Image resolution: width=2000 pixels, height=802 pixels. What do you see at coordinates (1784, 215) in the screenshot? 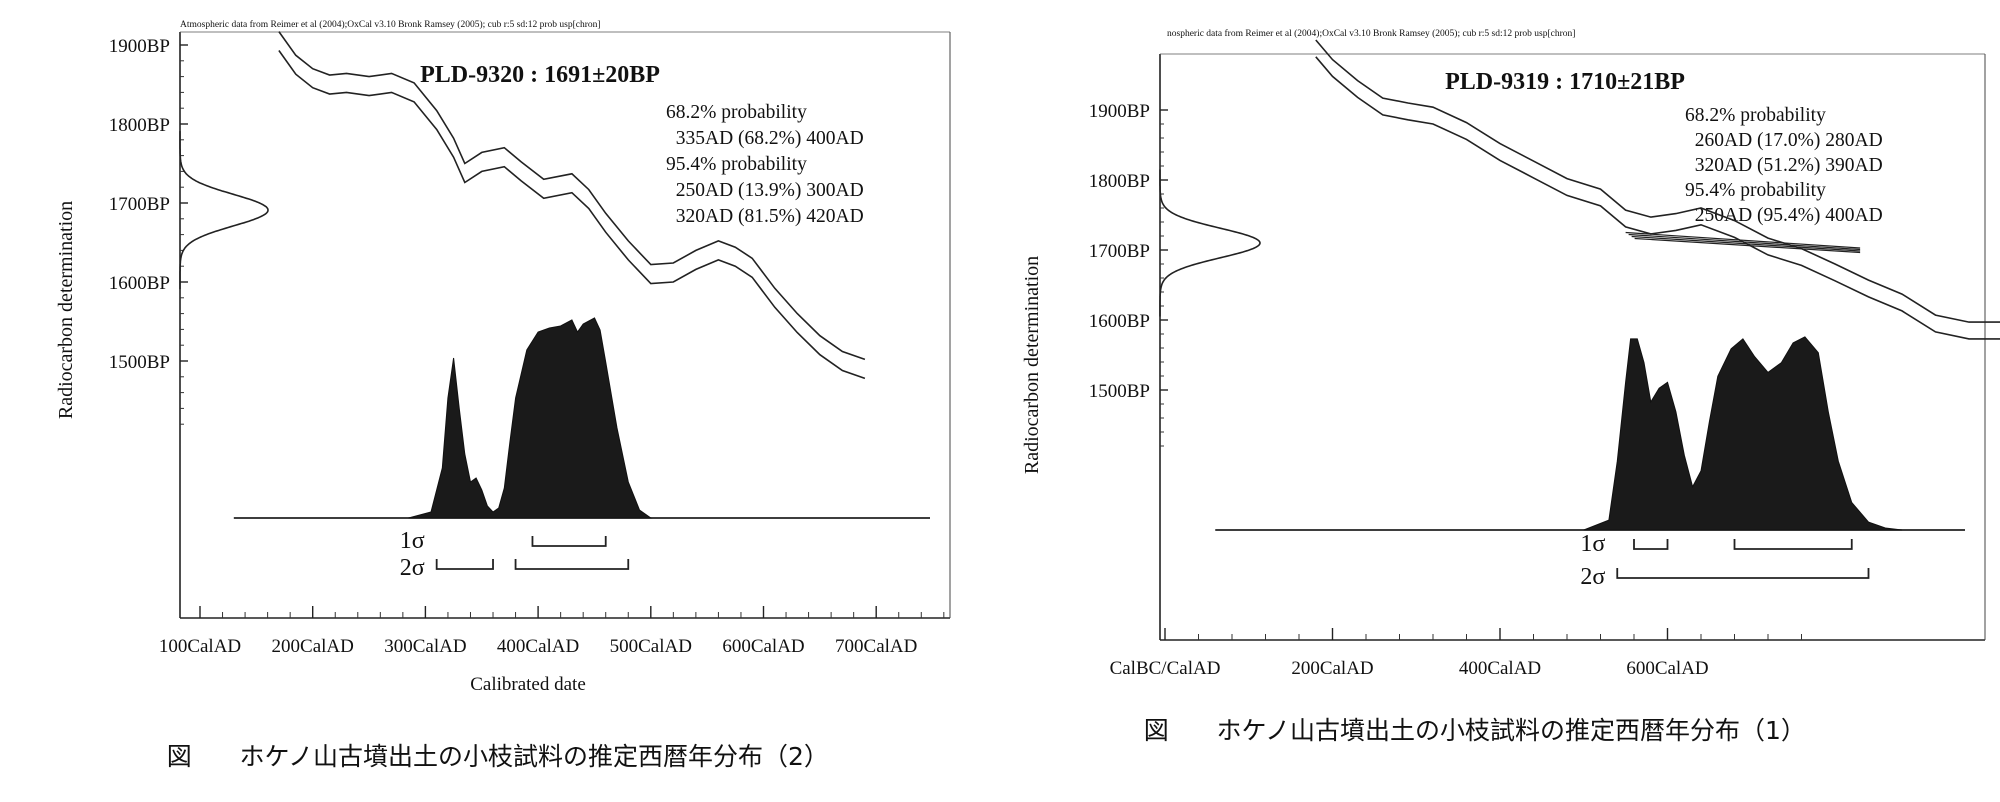
I see `probability-line: 250AD (95.4%) 400AD` at bounding box center [1784, 215].